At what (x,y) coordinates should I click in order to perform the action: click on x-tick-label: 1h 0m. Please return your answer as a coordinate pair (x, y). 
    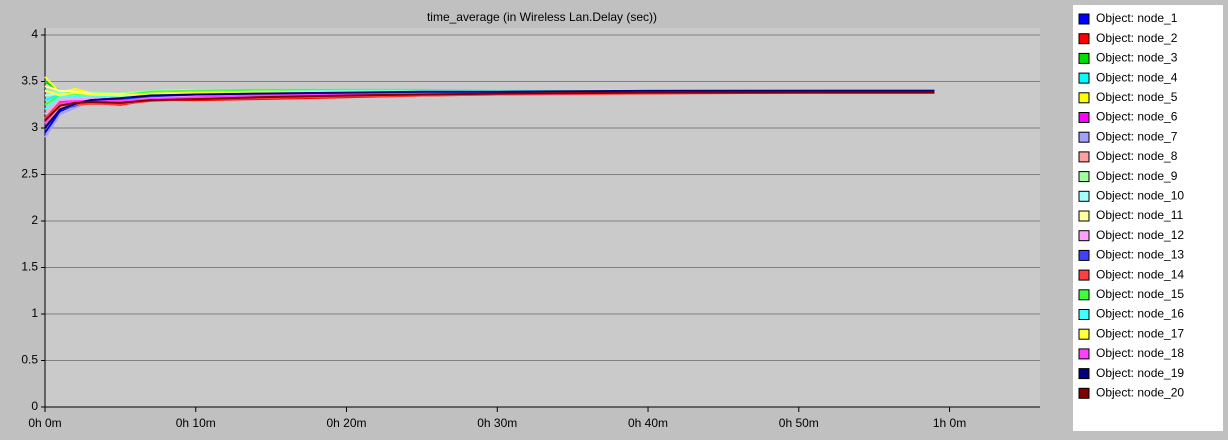
    Looking at the image, I should click on (949, 423).